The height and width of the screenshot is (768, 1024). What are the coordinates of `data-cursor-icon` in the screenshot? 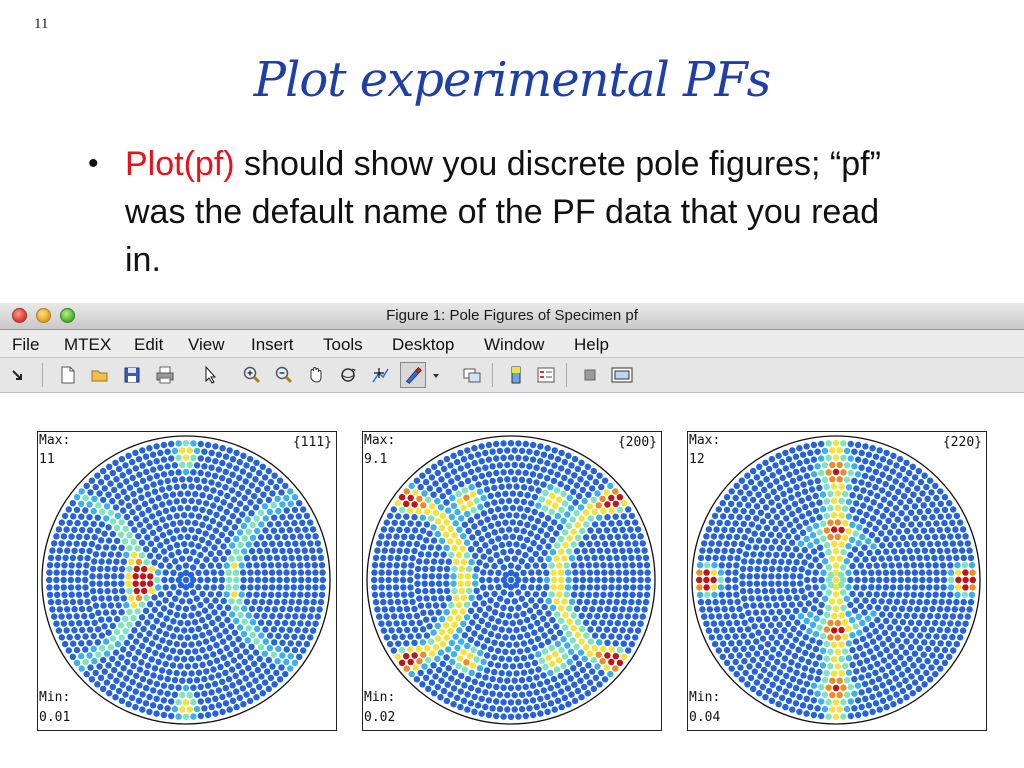 It's located at (380, 375).